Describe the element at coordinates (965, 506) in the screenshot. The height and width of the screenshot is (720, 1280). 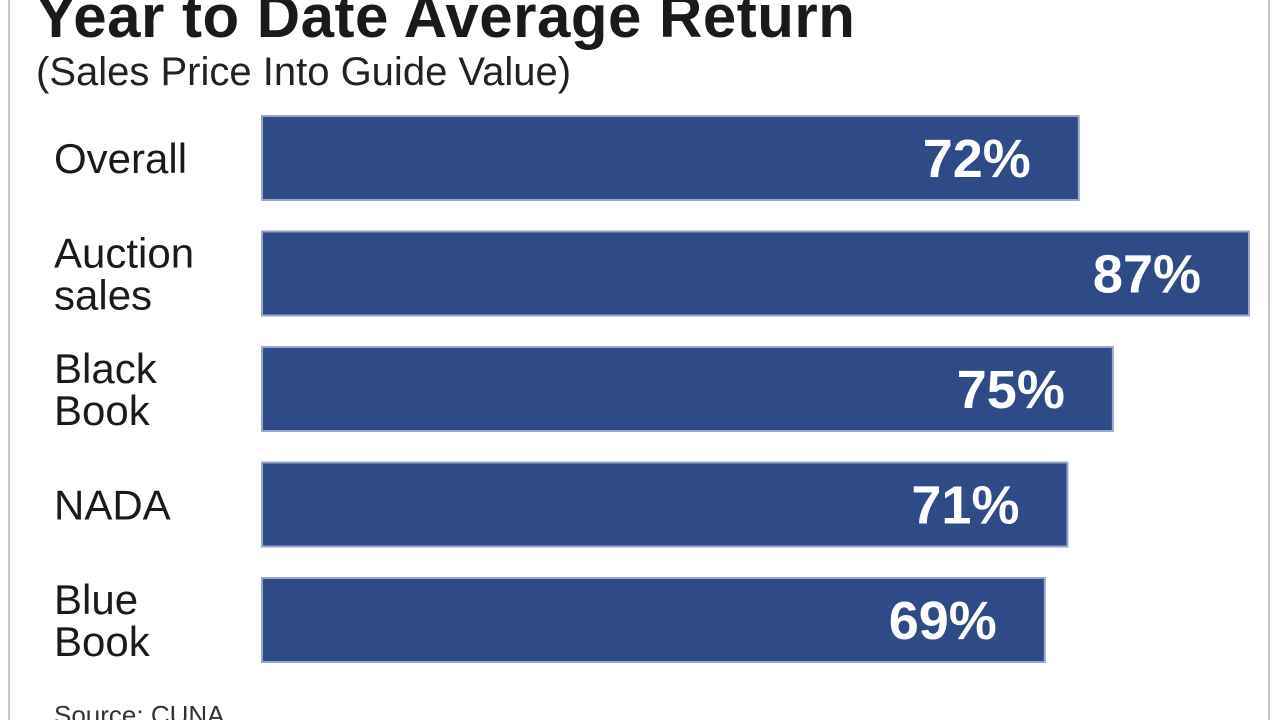
I see `value-label-3: 71%` at that location.